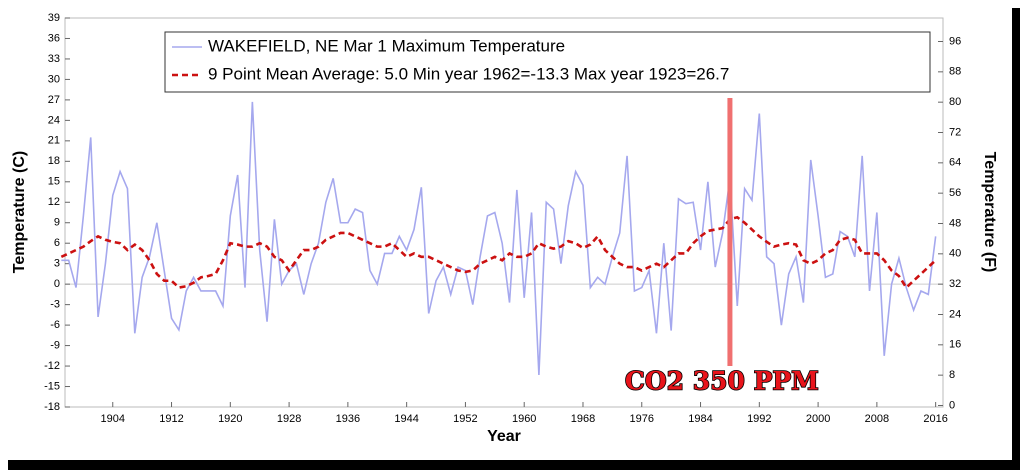 The height and width of the screenshot is (474, 1024). What do you see at coordinates (955, 72) in the screenshot?
I see `y2-tick-label: 88` at bounding box center [955, 72].